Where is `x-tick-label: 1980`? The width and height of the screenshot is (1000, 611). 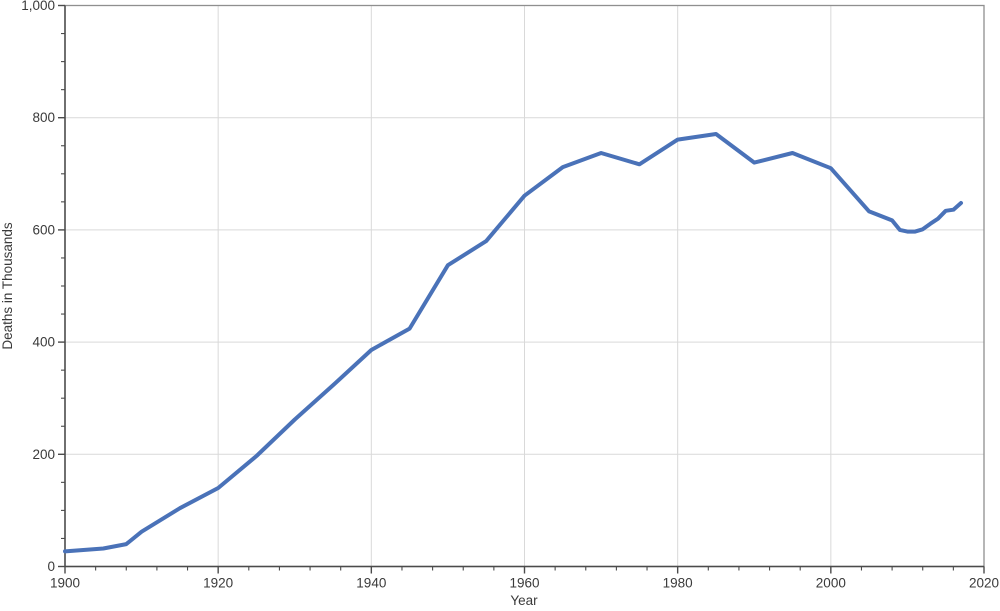 x-tick-label: 1980 is located at coordinates (678, 583).